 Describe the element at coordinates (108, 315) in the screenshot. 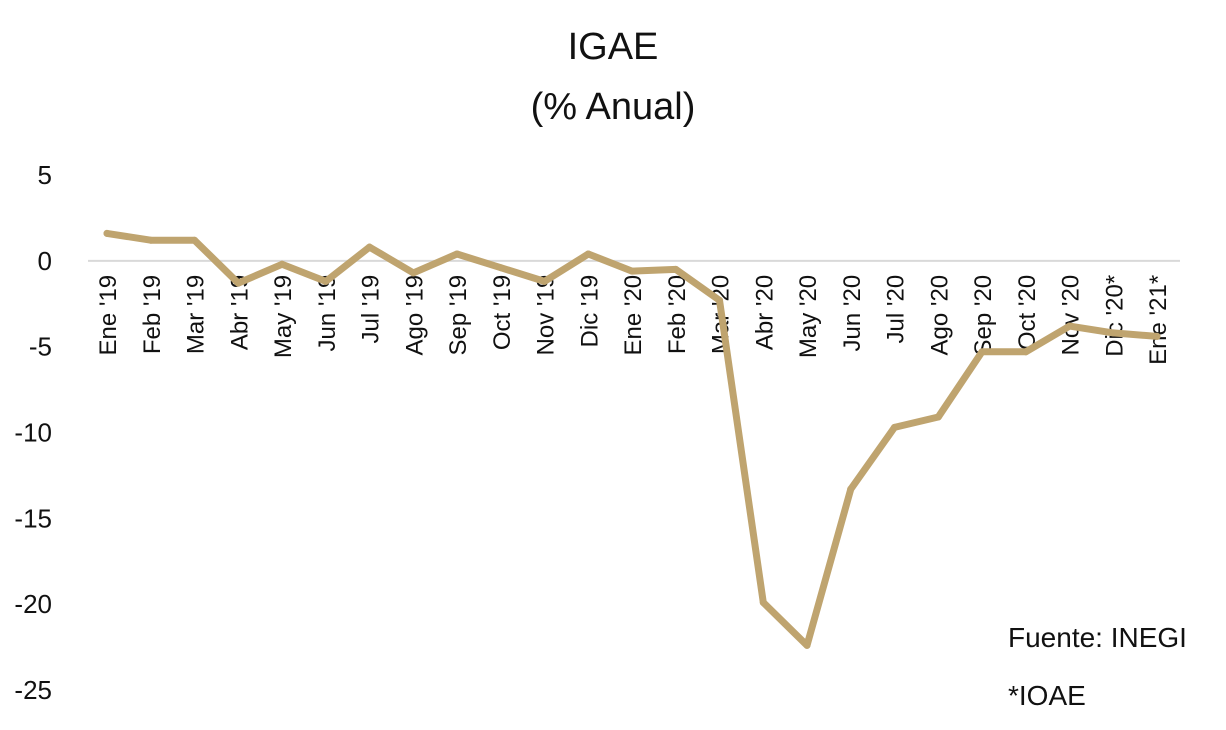

I see `x-tick-label: Ene '19` at that location.